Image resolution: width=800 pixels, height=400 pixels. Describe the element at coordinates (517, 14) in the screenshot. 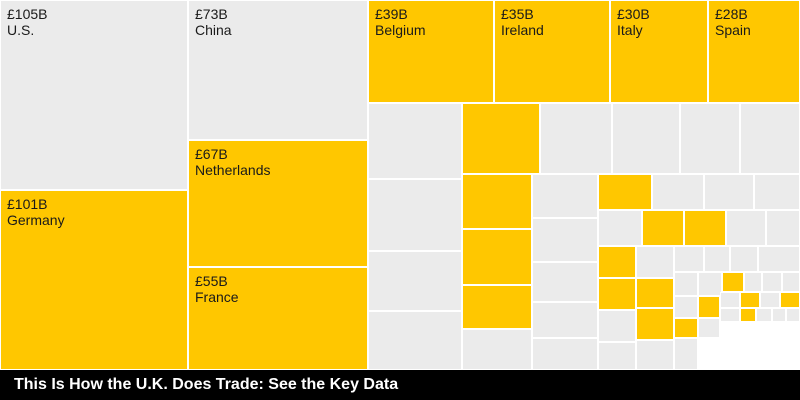

I see `cell-value-label: £35B` at that location.